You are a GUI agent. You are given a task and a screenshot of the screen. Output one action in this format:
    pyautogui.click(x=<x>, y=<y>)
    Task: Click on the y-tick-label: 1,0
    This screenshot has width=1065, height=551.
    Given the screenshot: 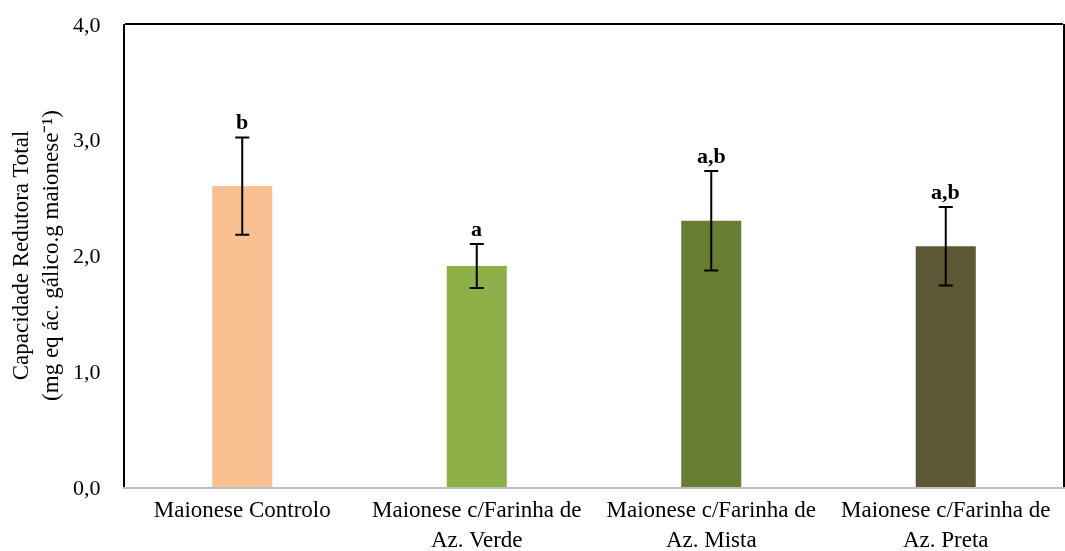 What is the action you would take?
    pyautogui.click(x=87, y=371)
    